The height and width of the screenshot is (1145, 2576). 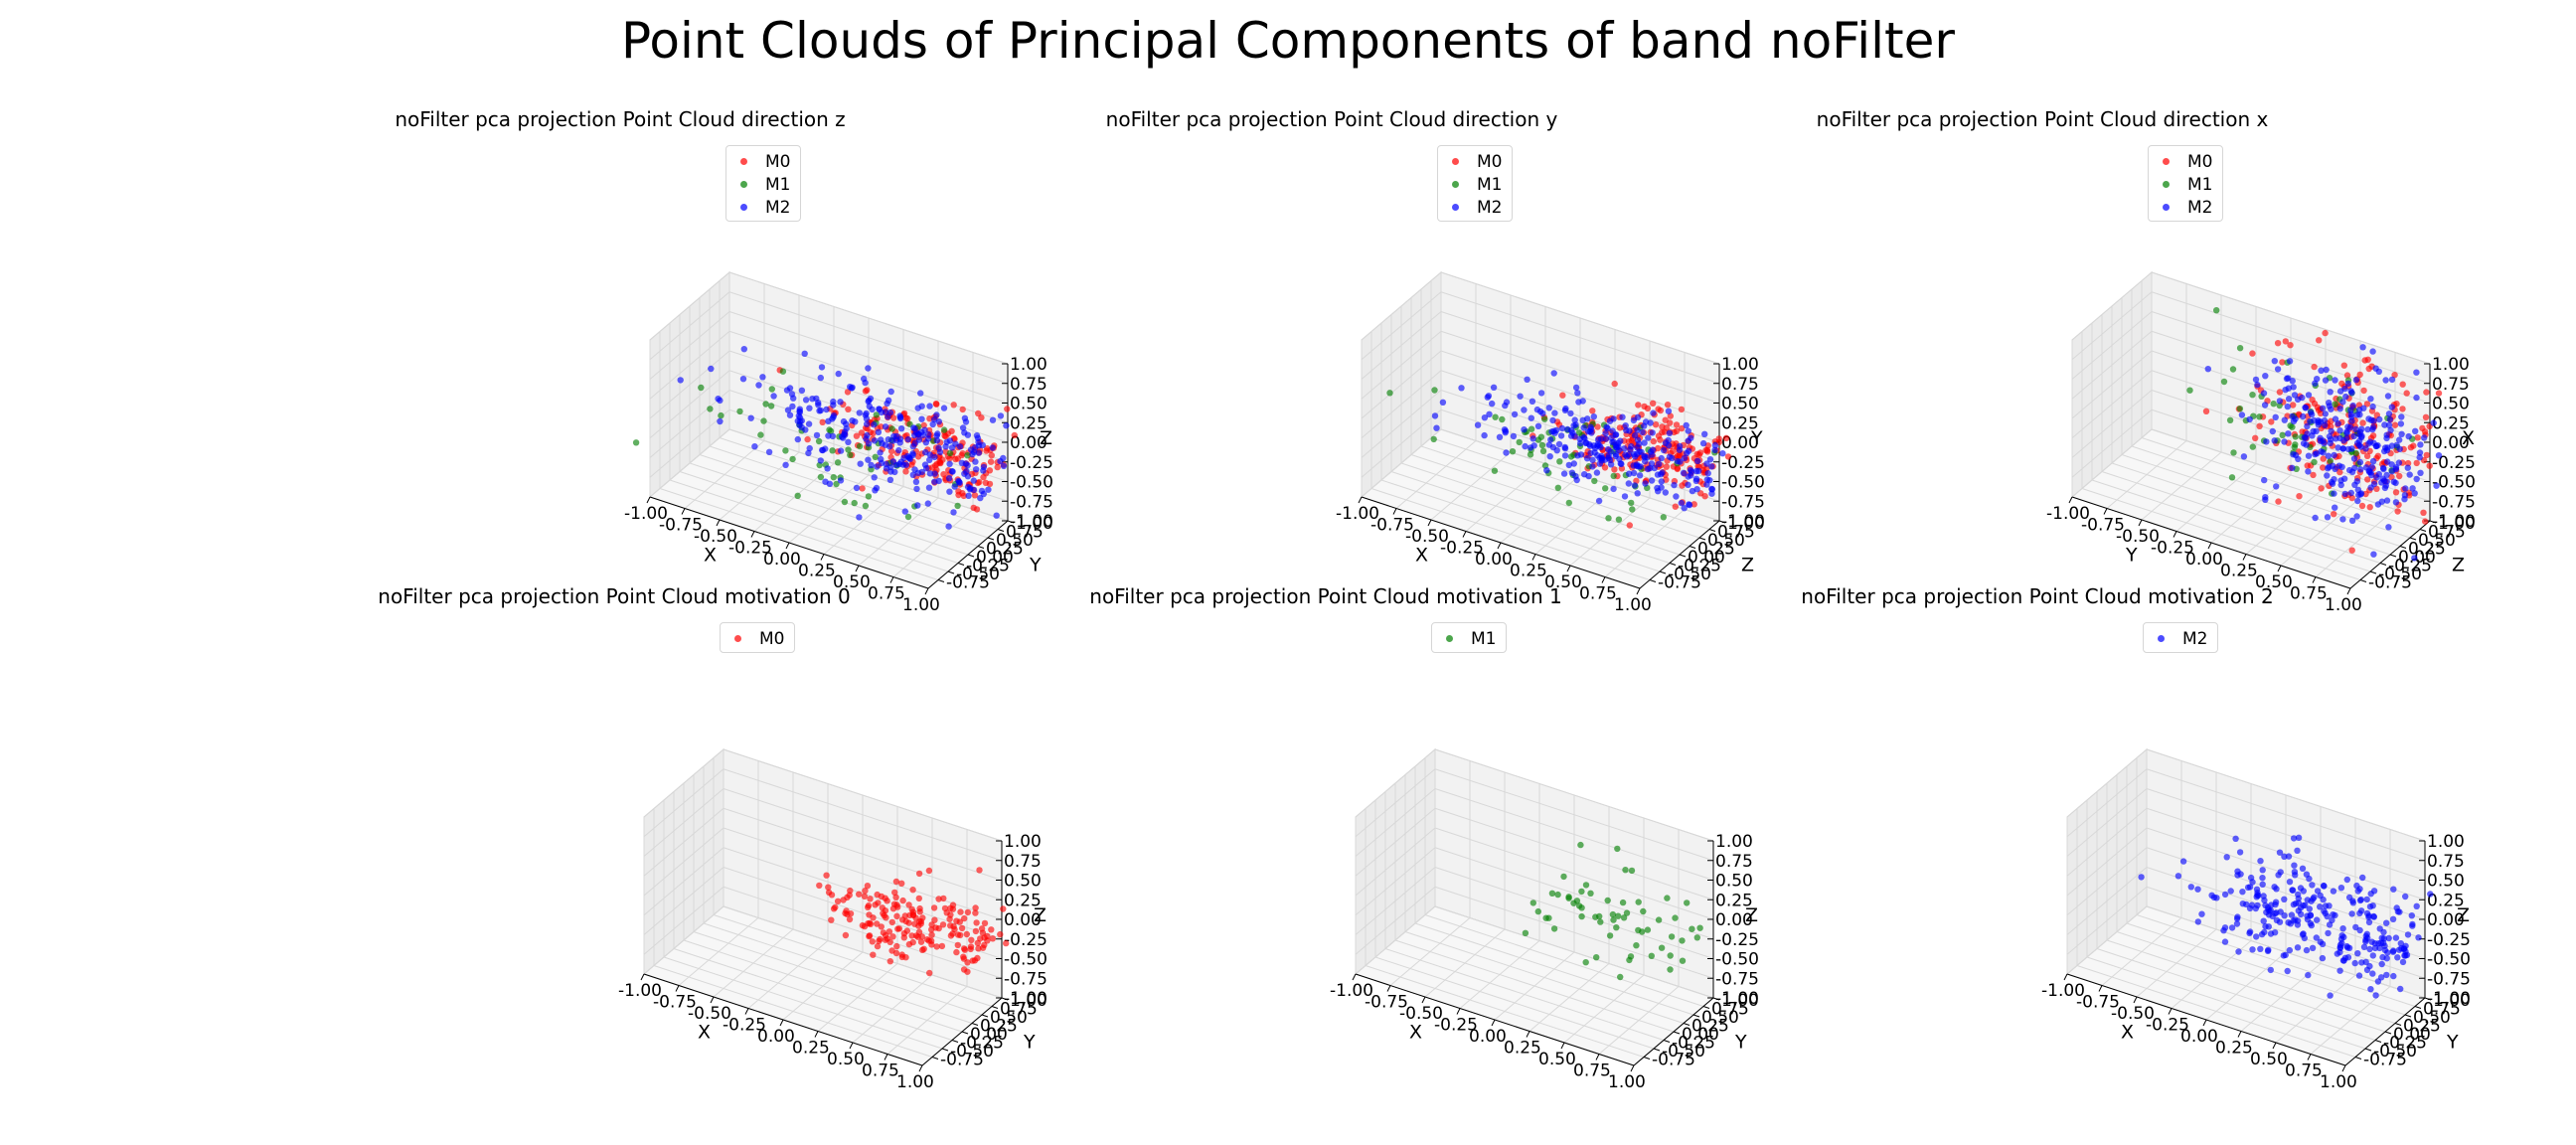 I want to click on y-tick-label: 0.00, so click(x=2412, y=1035).